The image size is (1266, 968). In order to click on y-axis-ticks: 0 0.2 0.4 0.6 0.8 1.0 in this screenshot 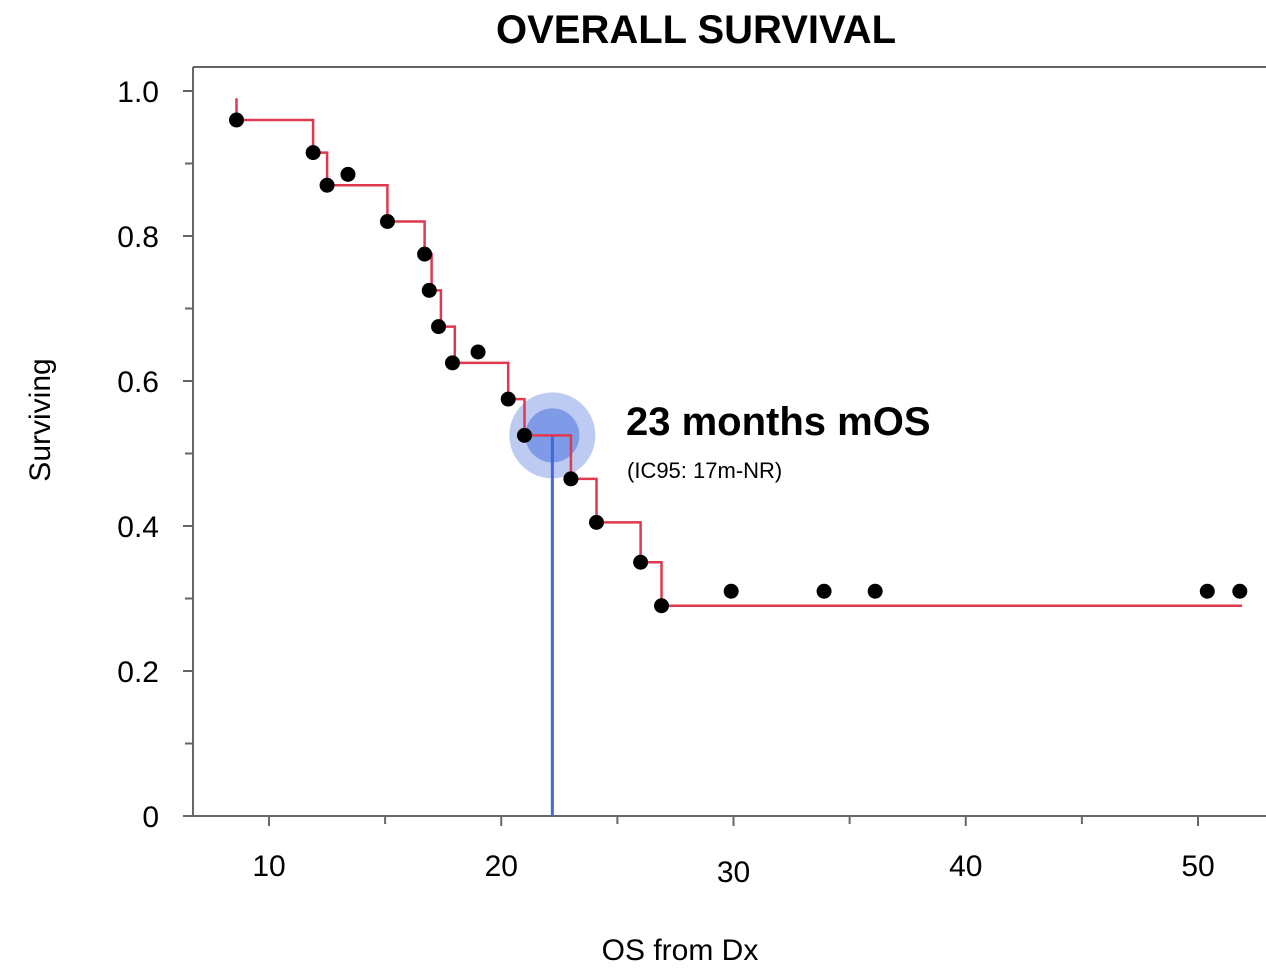, I will do `click(155, 455)`.